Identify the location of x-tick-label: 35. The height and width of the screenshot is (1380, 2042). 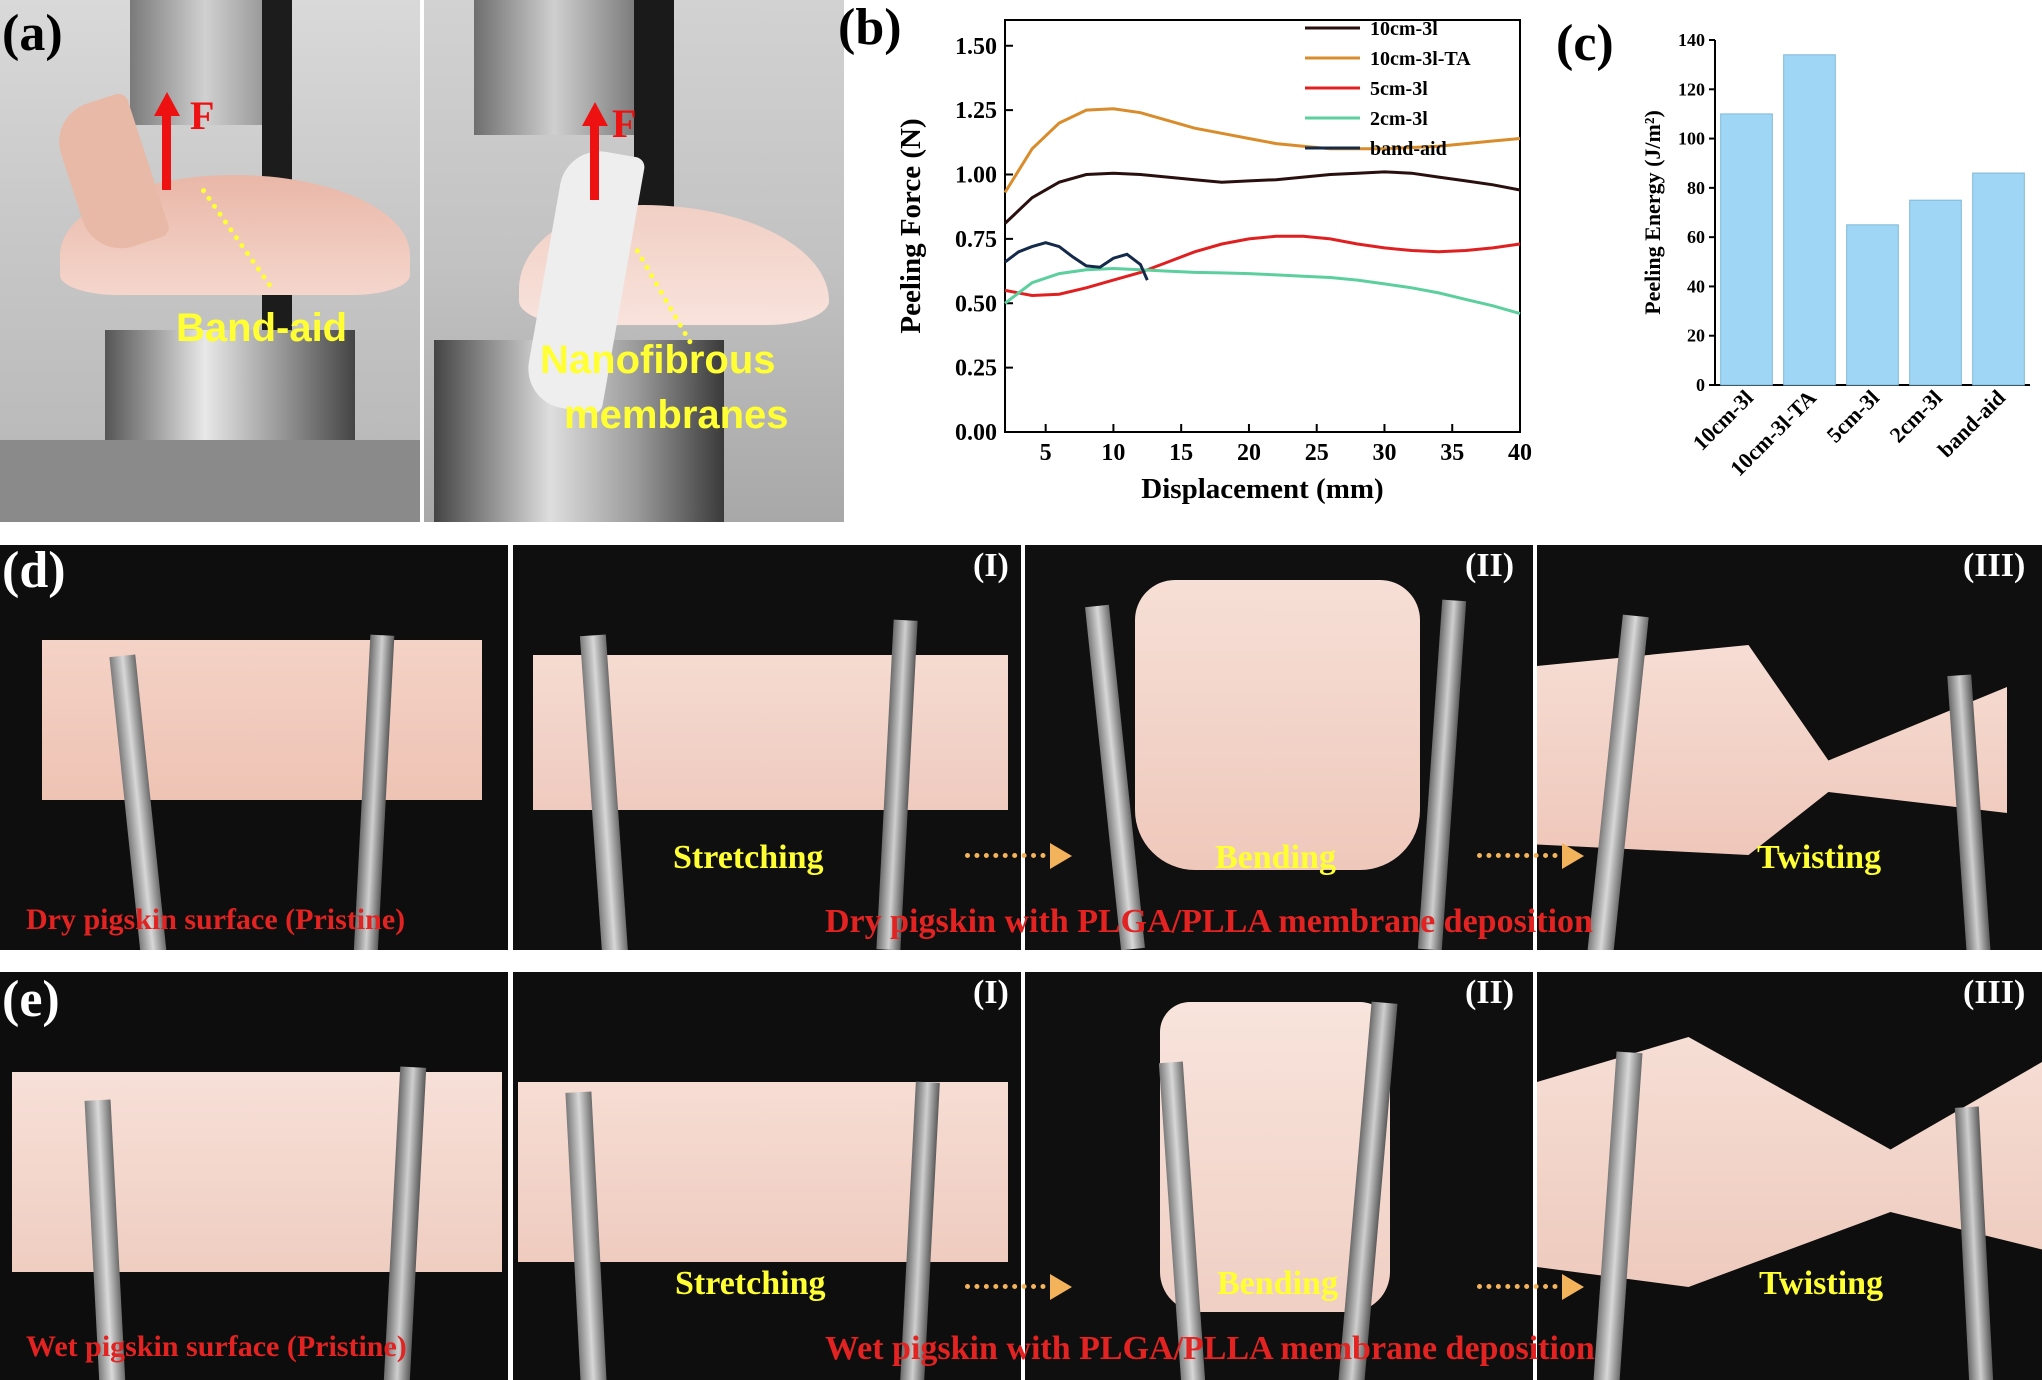
(1452, 453).